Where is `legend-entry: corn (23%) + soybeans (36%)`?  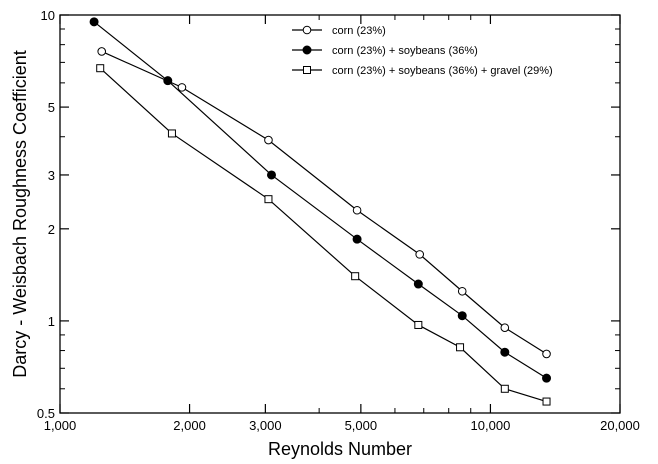 legend-entry: corn (23%) + soybeans (36%) is located at coordinates (385, 51).